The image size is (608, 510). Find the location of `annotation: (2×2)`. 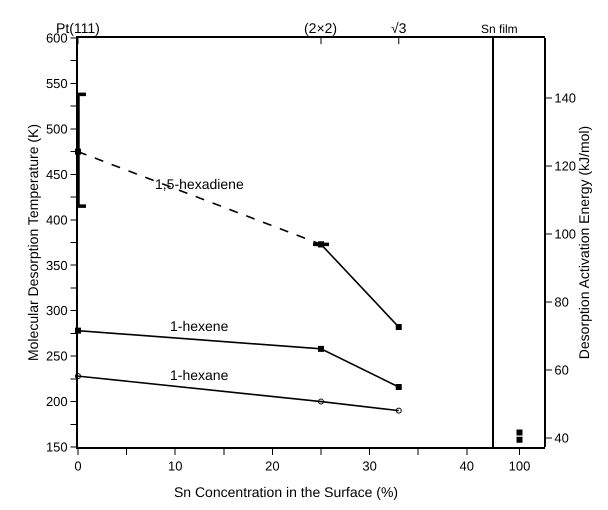

annotation: (2×2) is located at coordinates (321, 28).